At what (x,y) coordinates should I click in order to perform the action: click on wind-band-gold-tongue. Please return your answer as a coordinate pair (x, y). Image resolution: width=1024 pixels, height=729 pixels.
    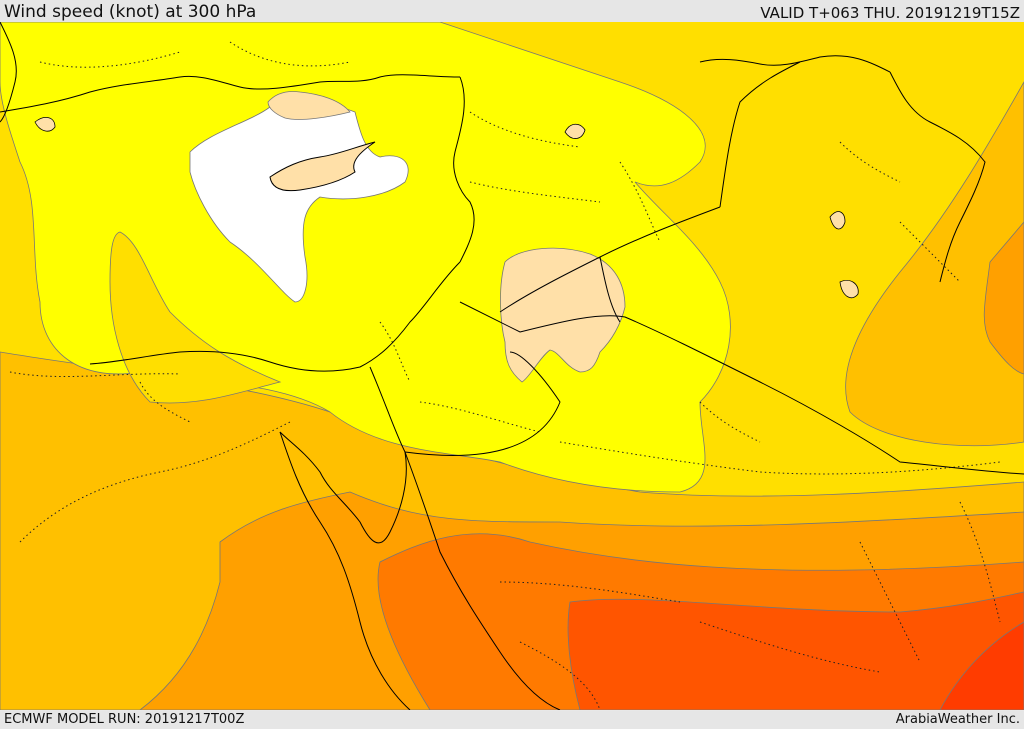
    Looking at the image, I should click on (195, 317).